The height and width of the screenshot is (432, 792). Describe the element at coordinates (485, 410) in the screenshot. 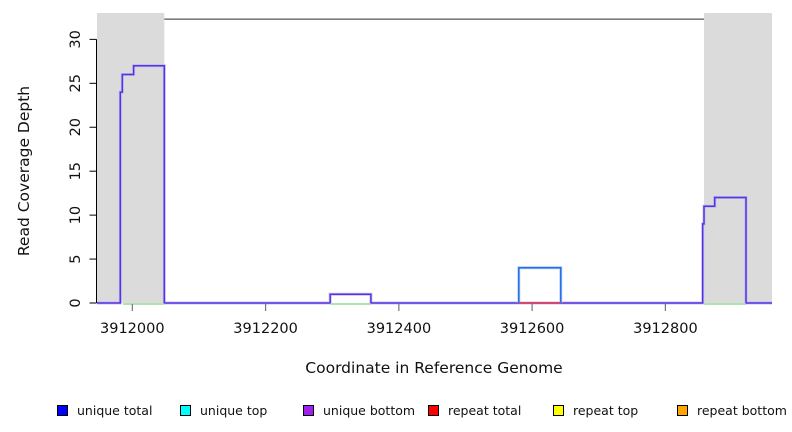

I see `legend-label: repeat total` at that location.